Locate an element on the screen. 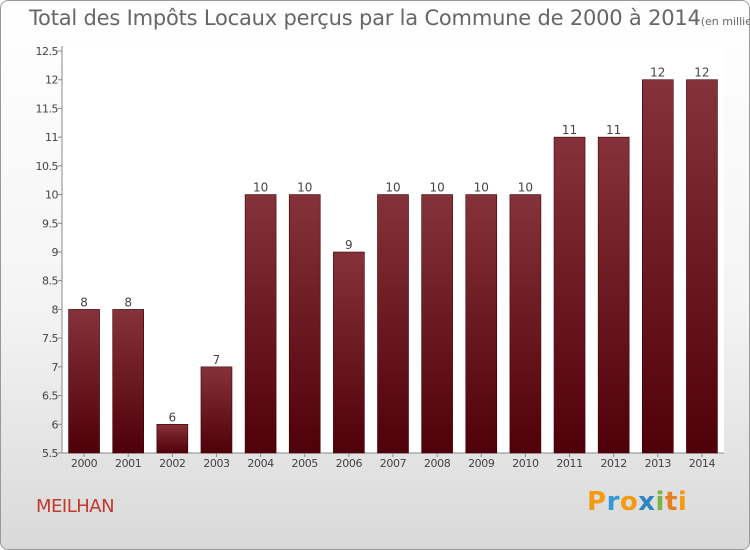 The width and height of the screenshot is (750, 550). x-tick-label: 2012 is located at coordinates (613, 463).